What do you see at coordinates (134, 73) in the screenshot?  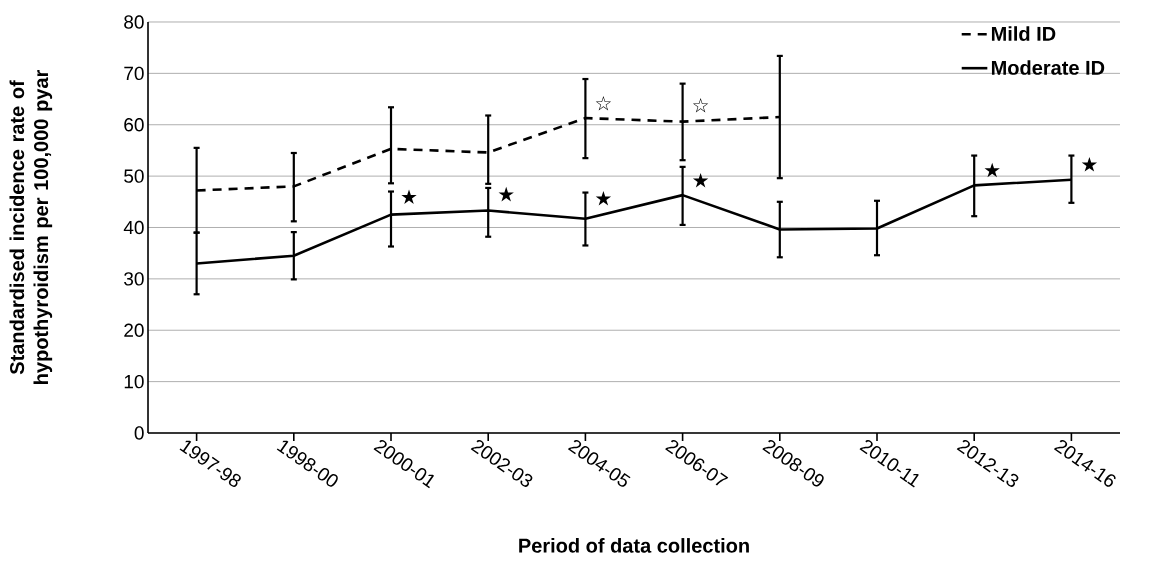 I see `y-tick-label: 70` at bounding box center [134, 73].